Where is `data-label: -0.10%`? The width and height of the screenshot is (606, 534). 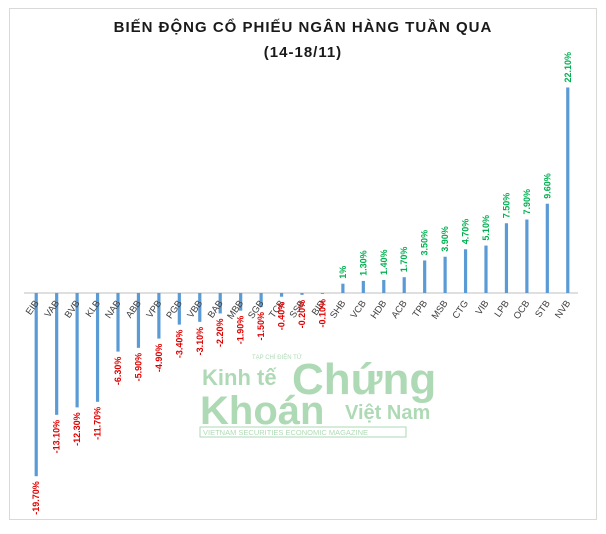 data-label: -0.10% is located at coordinates (322, 313).